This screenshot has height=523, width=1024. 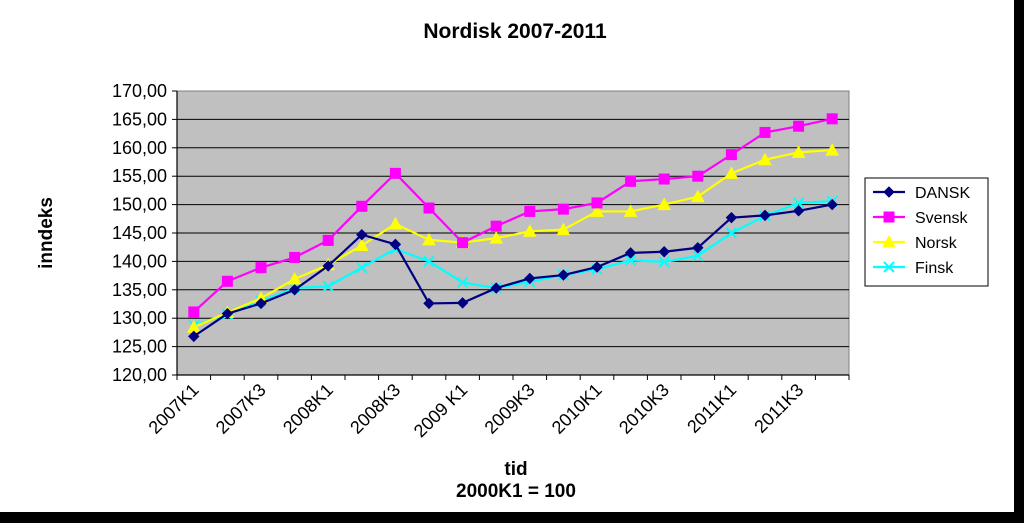 What do you see at coordinates (942, 193) in the screenshot?
I see `legend-label: DANSK` at bounding box center [942, 193].